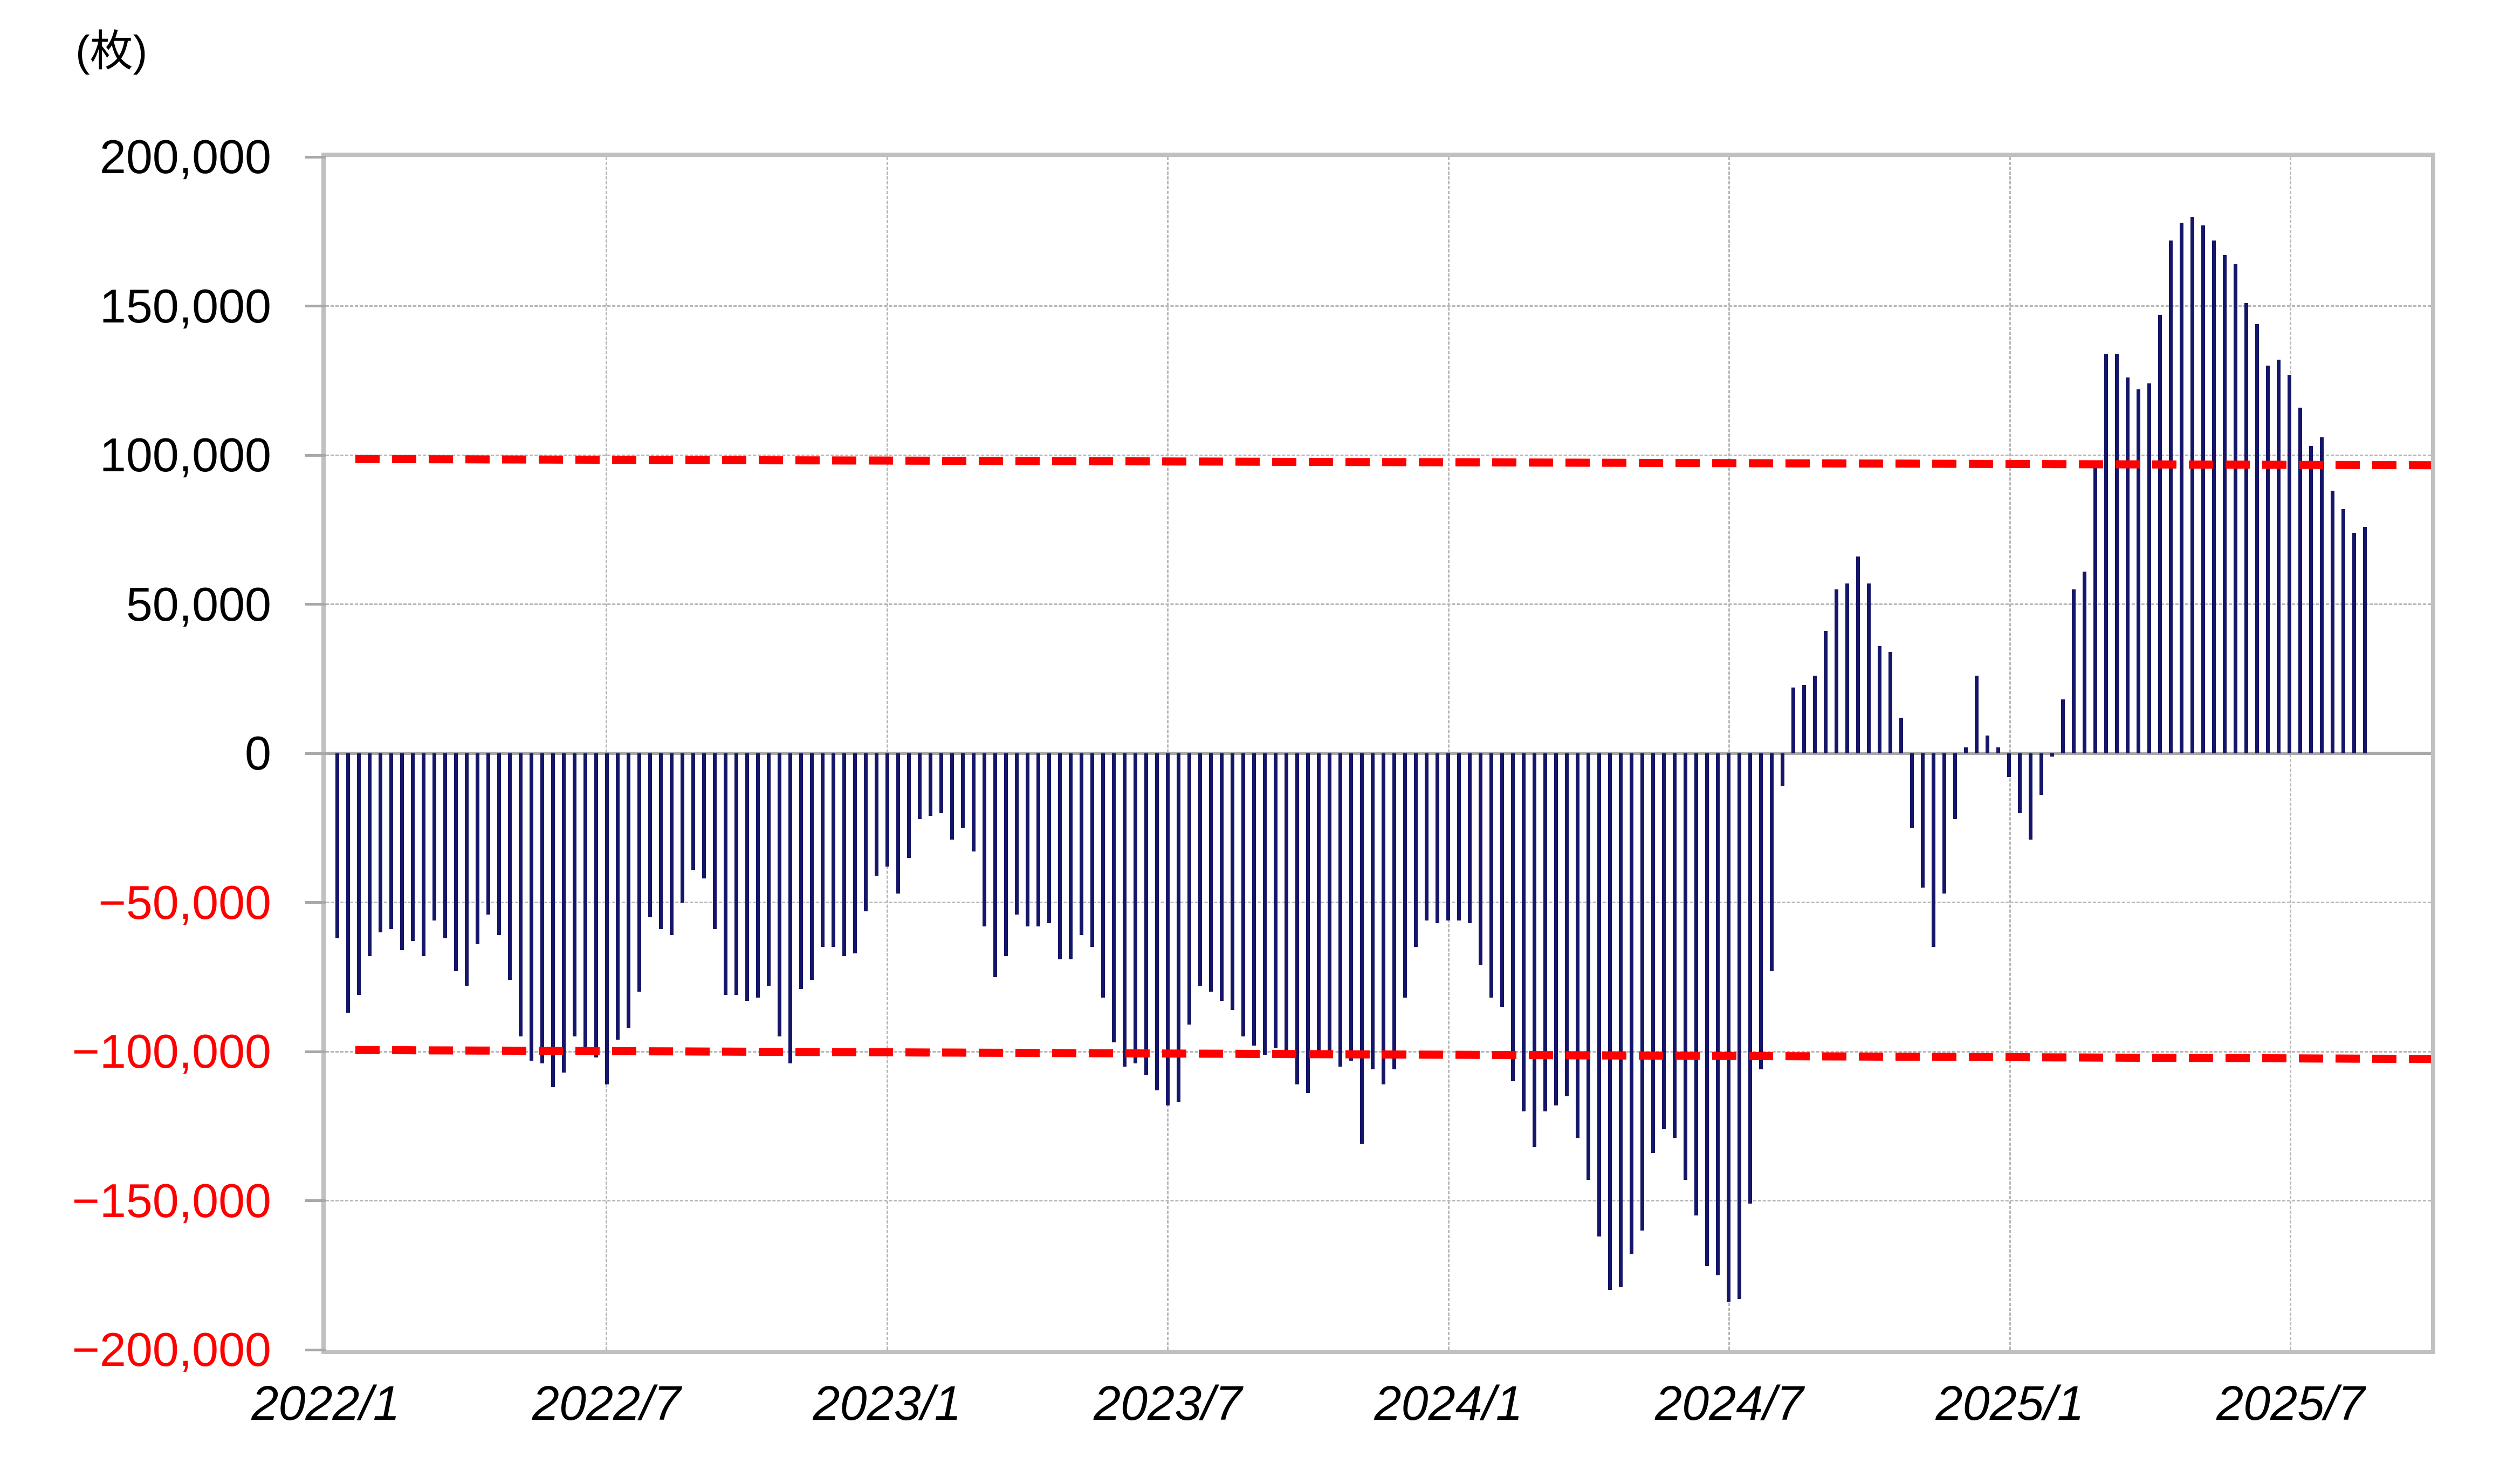  Describe the element at coordinates (112, 51) in the screenshot. I see `axis-unit-label: (枚)` at that location.